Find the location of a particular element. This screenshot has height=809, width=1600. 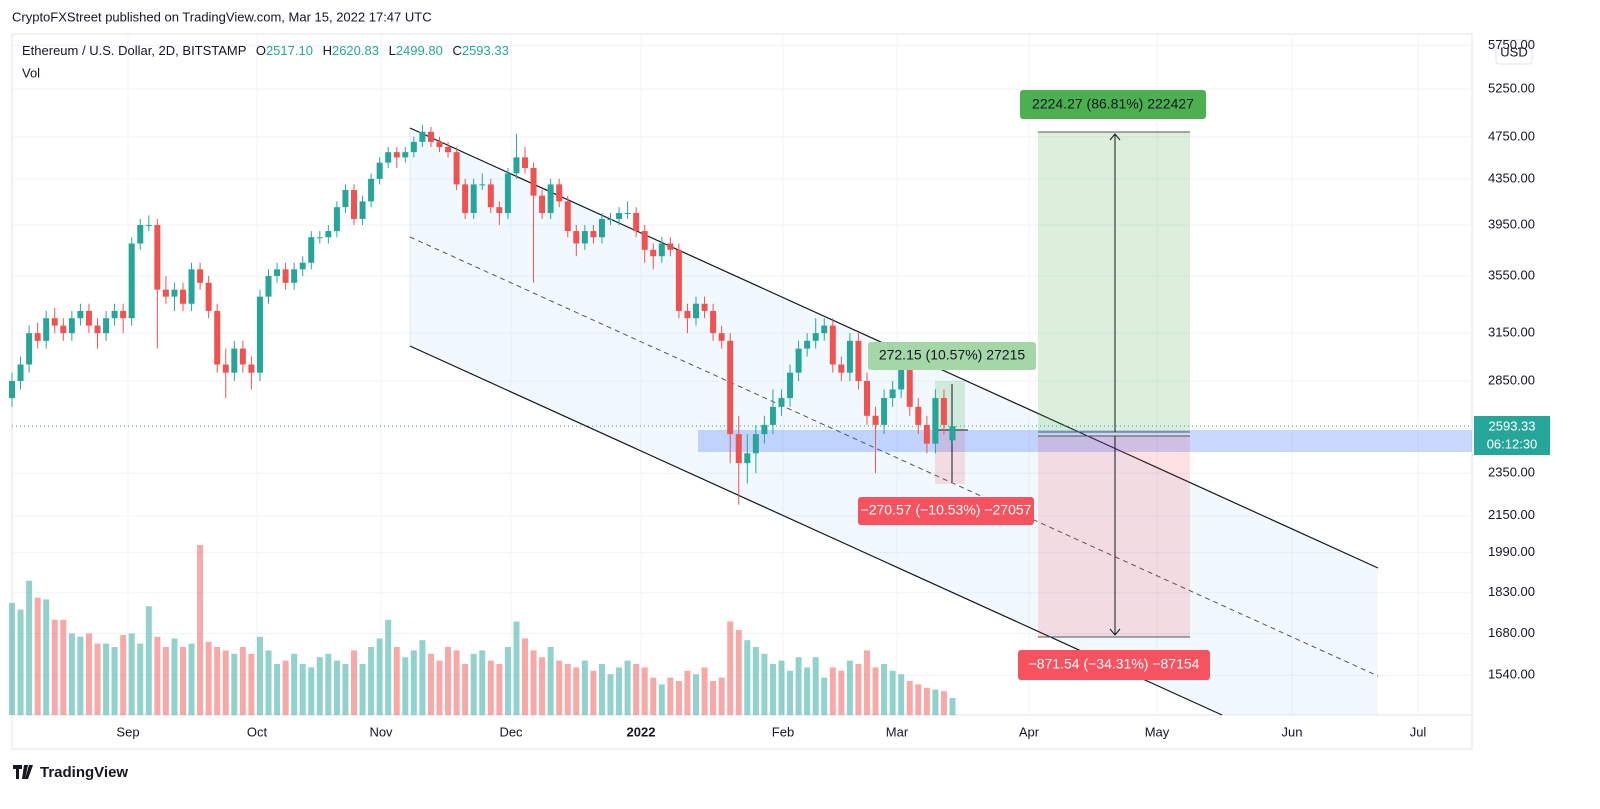

volume-pane is located at coordinates (482, 630).